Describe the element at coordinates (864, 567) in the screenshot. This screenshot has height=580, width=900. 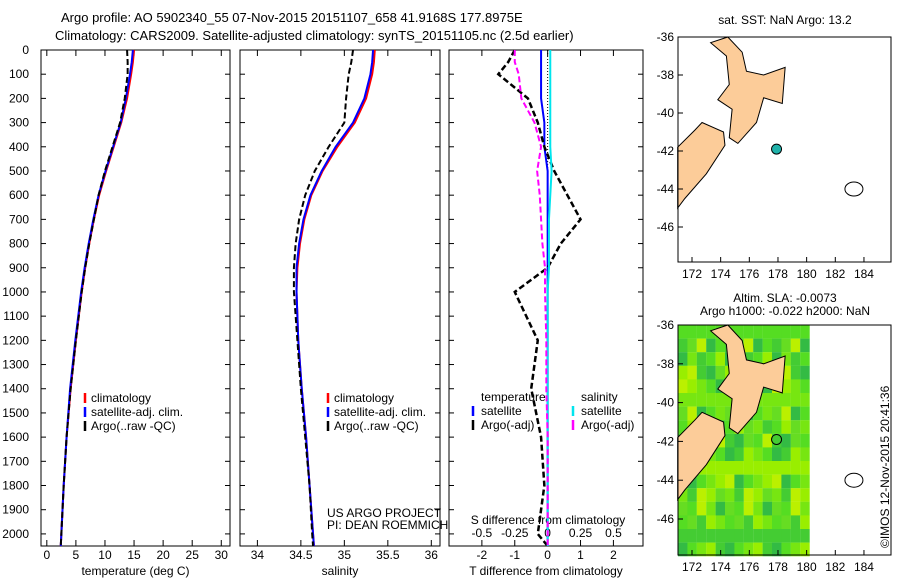
I see `lon-tick-label: 184` at that location.